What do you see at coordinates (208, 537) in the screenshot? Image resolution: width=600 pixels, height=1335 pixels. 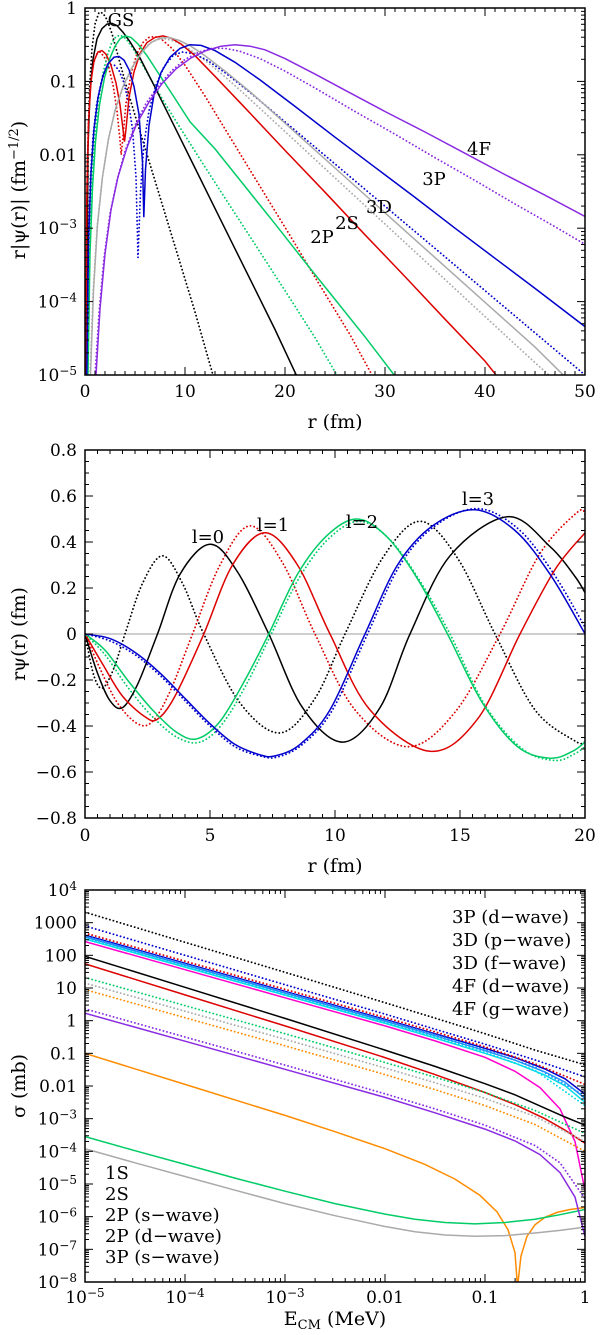 I see `curve-label-l0: l=0` at bounding box center [208, 537].